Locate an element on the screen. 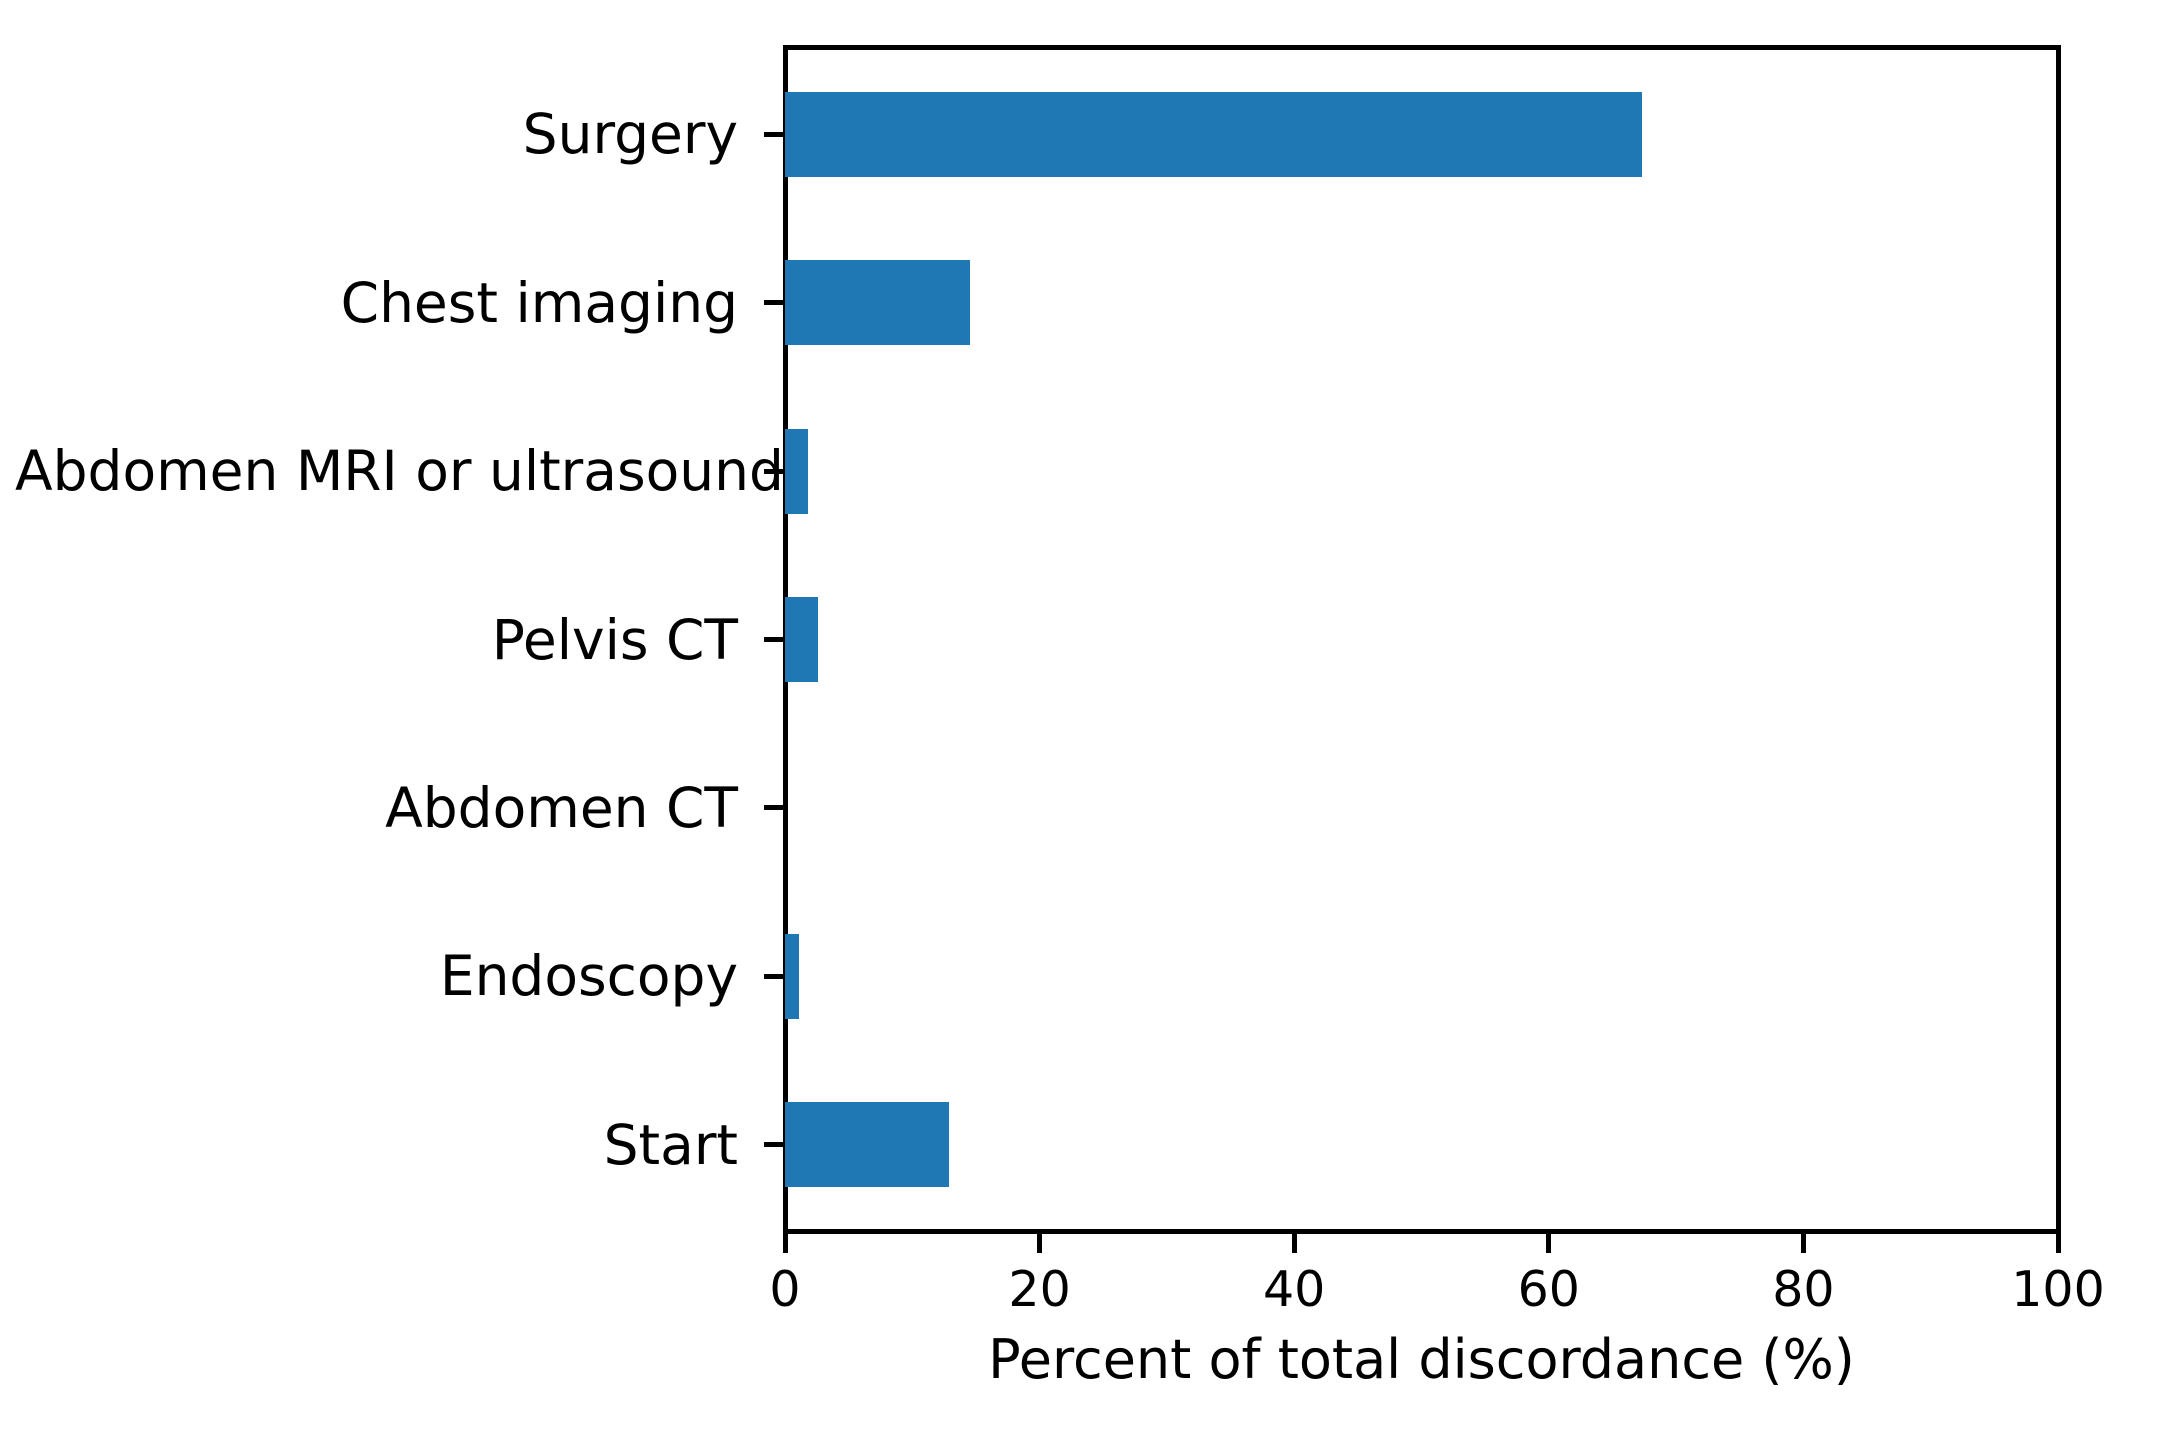 This screenshot has width=2160, height=1440. x-axis-title: Percent of total discordance (%) is located at coordinates (1421, 1359).